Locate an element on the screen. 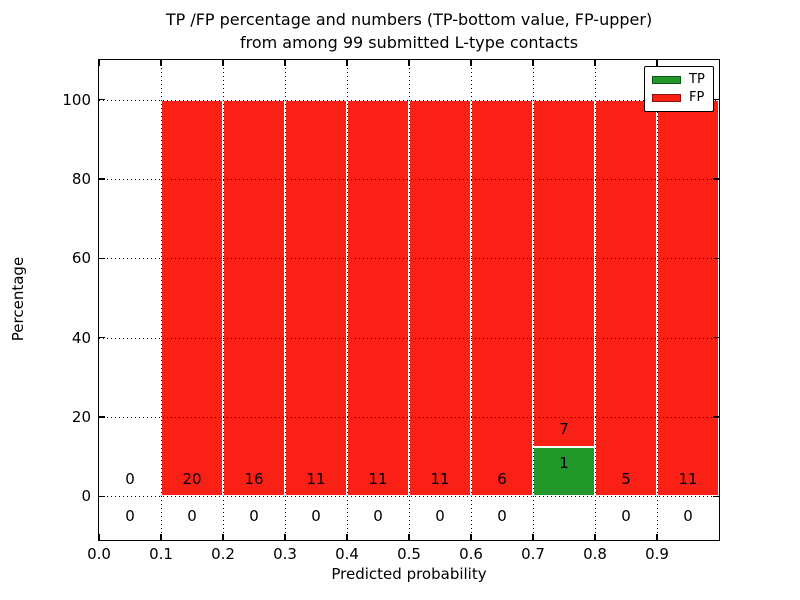 This screenshot has height=600, width=800. chart-title-line2: from among 99 submitted L-type contacts is located at coordinates (409, 42).